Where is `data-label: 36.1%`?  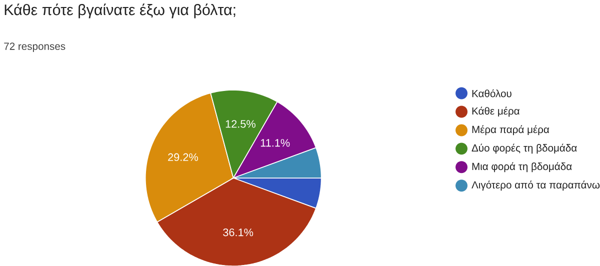 data-label: 36.1% is located at coordinates (238, 232).